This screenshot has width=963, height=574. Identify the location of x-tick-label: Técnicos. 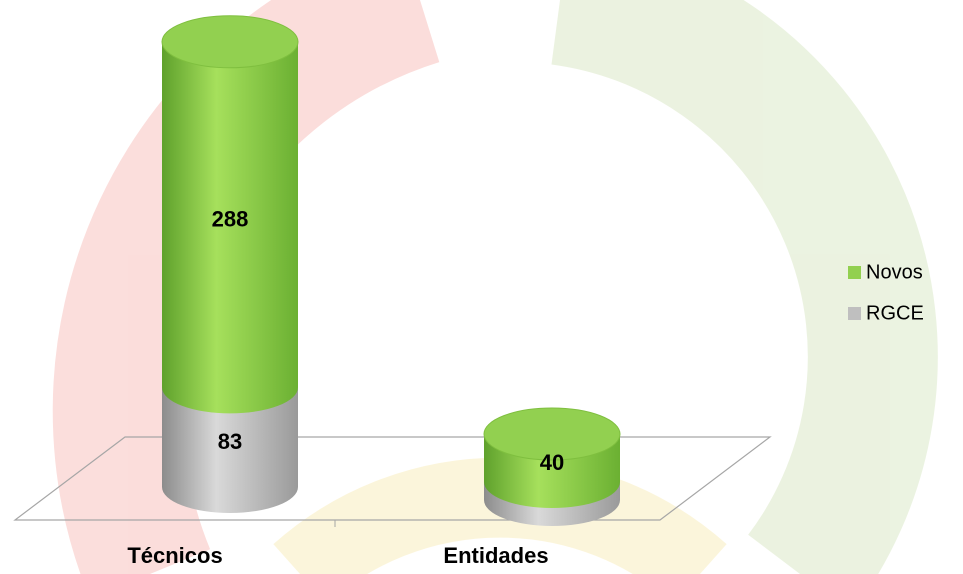
(174, 555).